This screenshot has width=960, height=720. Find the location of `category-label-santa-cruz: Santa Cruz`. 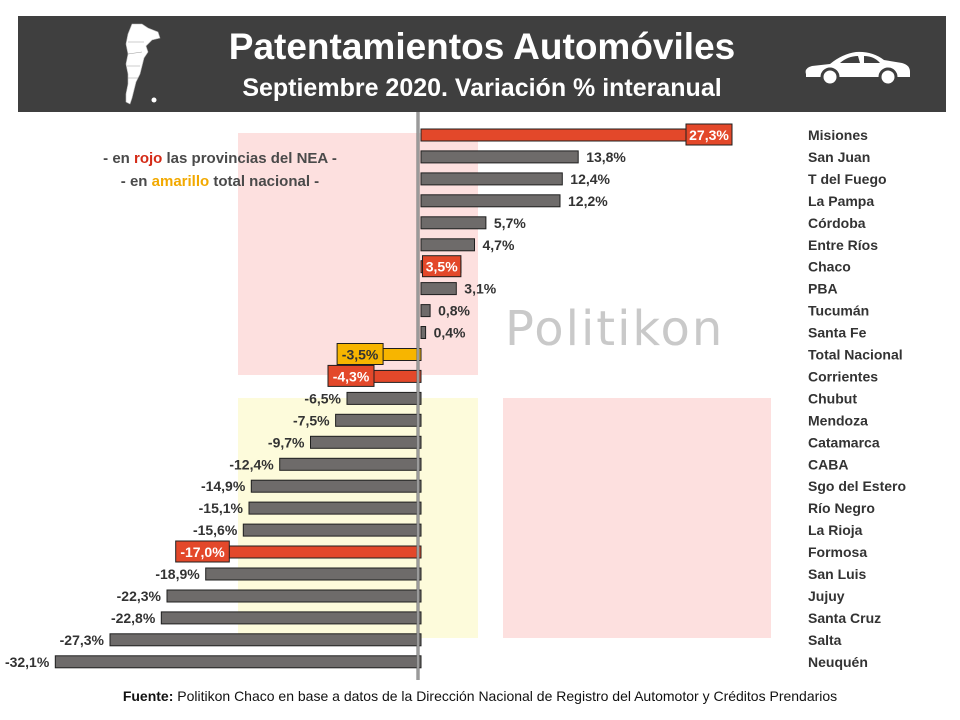

category-label-santa-cruz: Santa Cruz is located at coordinates (844, 618).